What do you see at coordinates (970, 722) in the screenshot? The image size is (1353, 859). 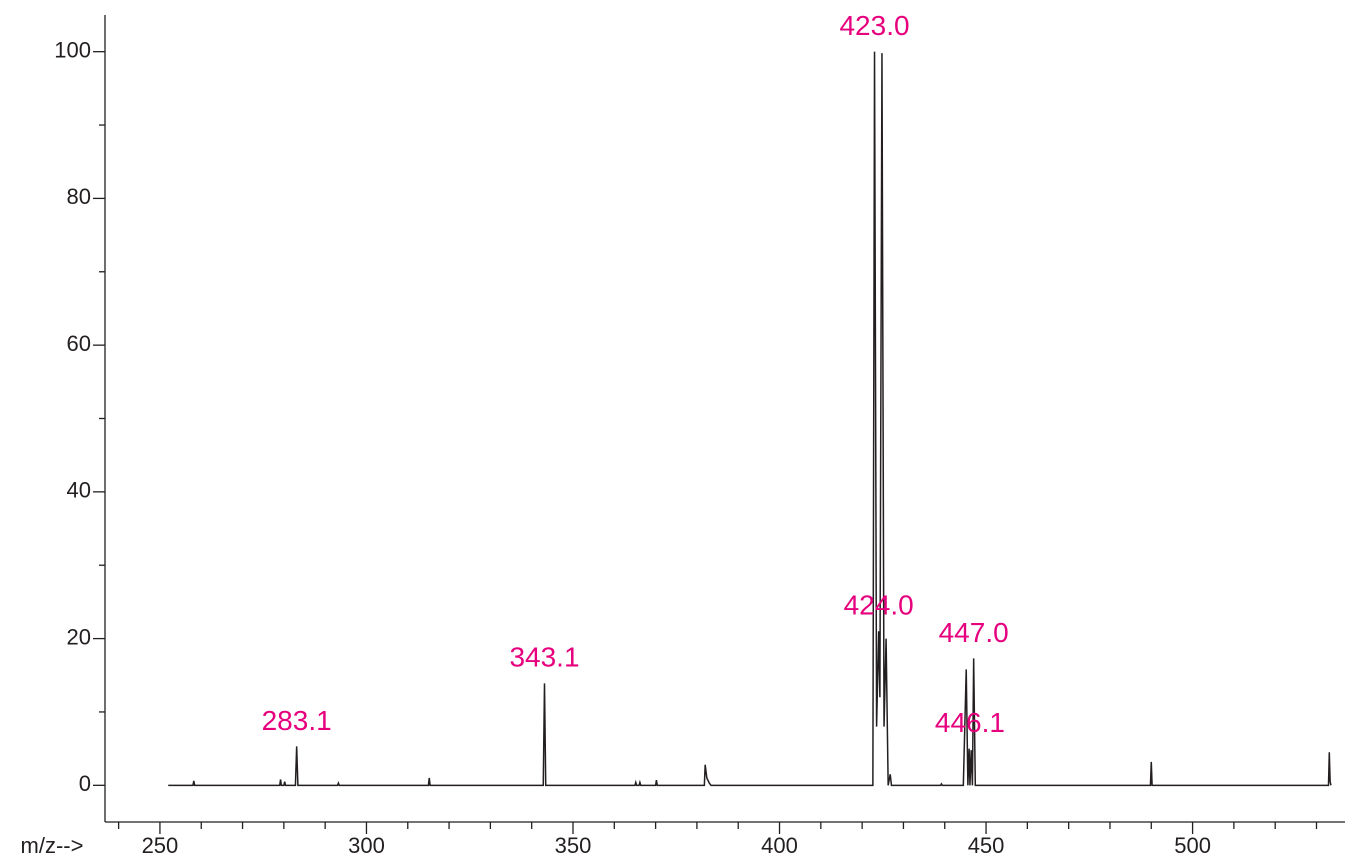 I see `peak-label: 446.1` at bounding box center [970, 722].